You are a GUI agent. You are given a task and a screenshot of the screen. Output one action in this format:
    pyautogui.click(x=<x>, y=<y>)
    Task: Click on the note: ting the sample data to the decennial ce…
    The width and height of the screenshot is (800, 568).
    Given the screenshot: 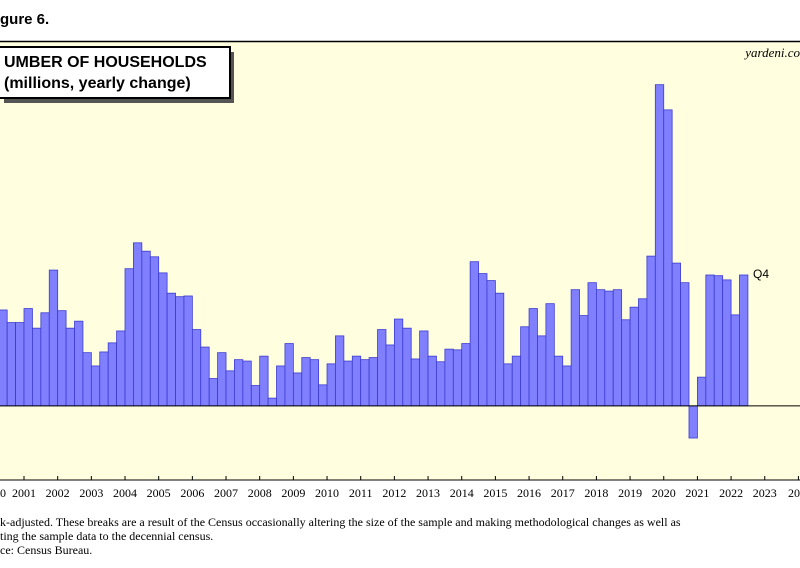 What is the action you would take?
    pyautogui.click(x=106, y=536)
    